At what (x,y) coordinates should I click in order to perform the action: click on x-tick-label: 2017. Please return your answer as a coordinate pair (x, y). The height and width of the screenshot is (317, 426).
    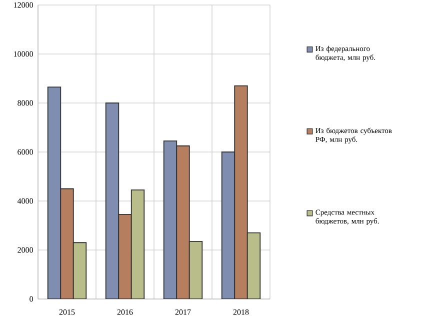
    Looking at the image, I should click on (183, 312).